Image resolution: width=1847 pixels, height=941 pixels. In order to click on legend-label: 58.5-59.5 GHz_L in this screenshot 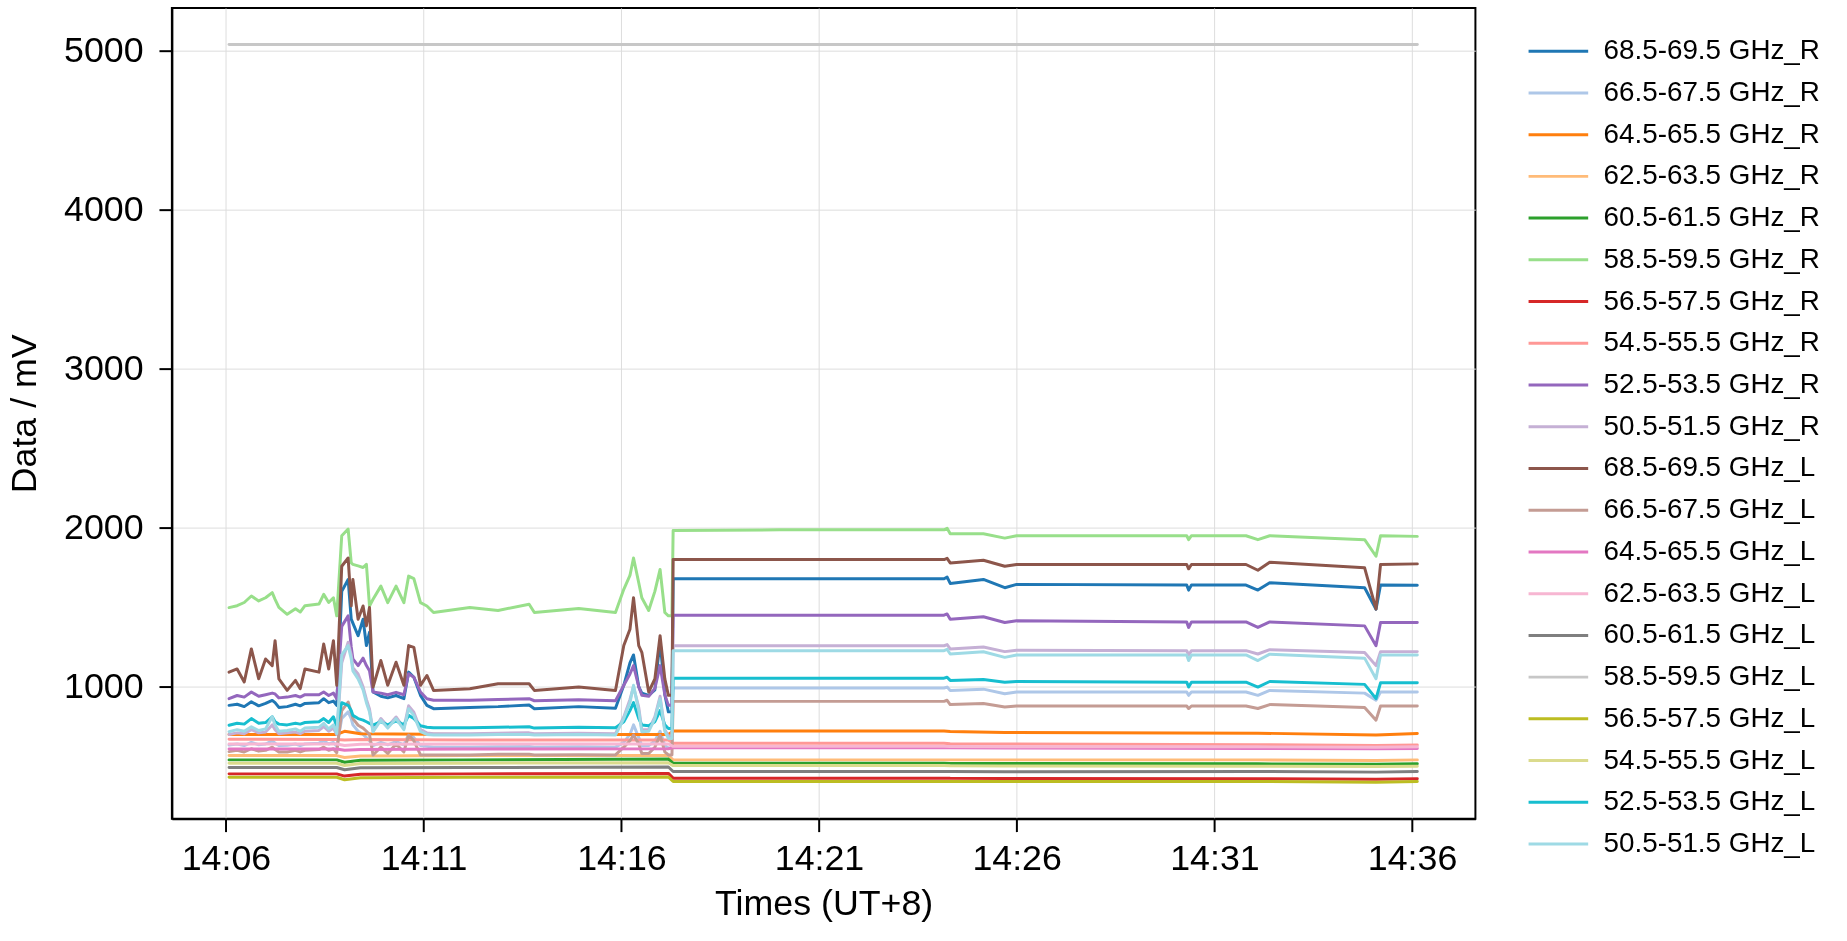, I will do `click(1709, 676)`.